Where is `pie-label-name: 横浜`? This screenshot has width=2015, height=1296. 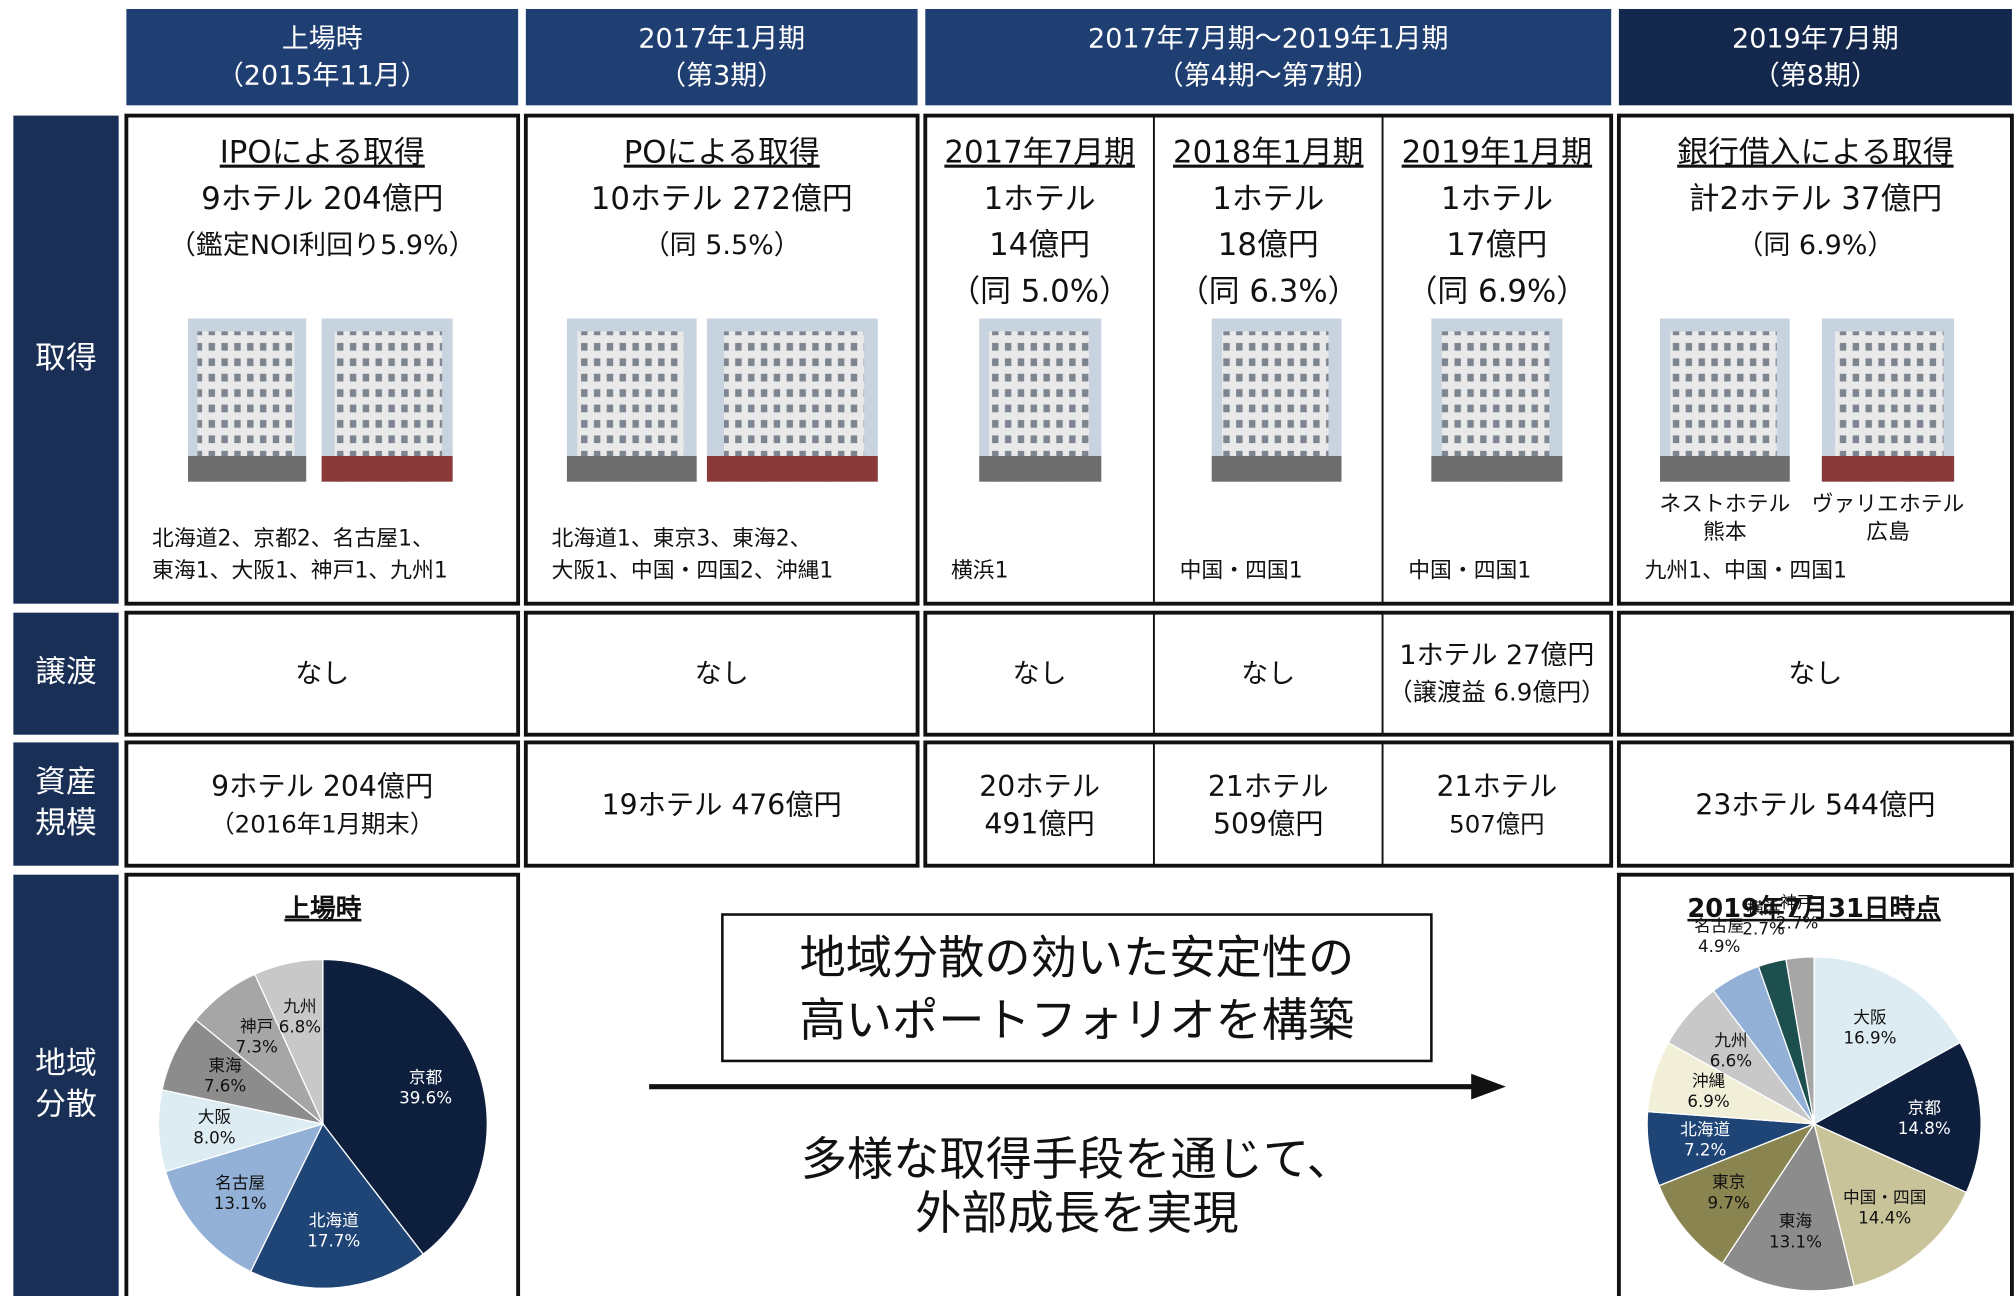 pie-label-name: 横浜 is located at coordinates (1763, 908).